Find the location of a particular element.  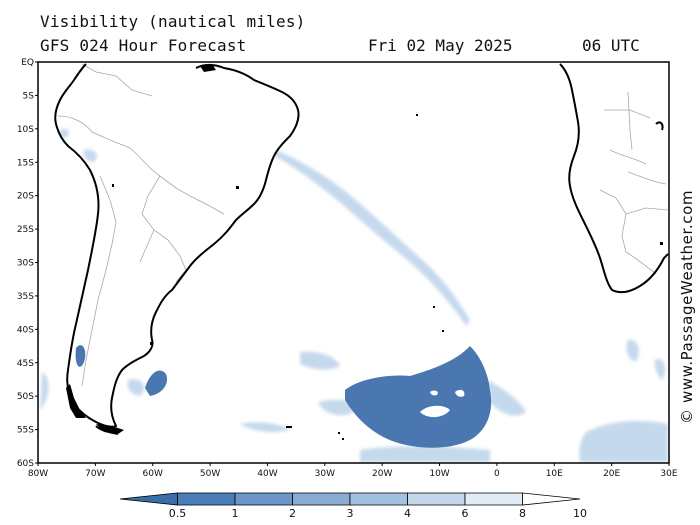

forecast-date: Fri 02 May 2025 is located at coordinates (440, 45).